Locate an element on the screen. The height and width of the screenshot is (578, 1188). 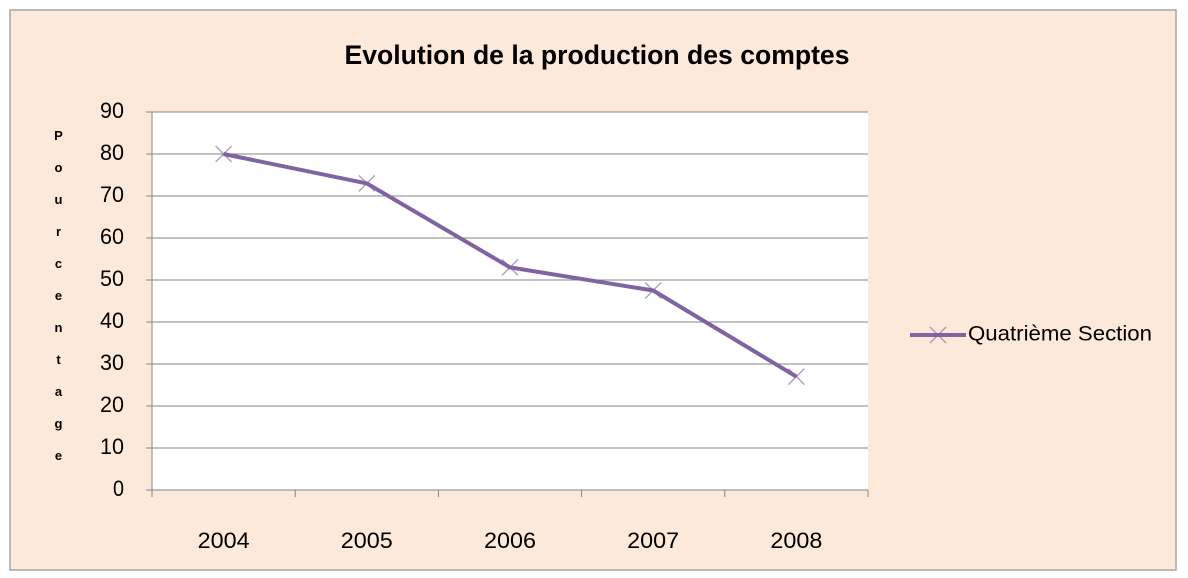
y-tick-label: 30 is located at coordinates (112, 362).